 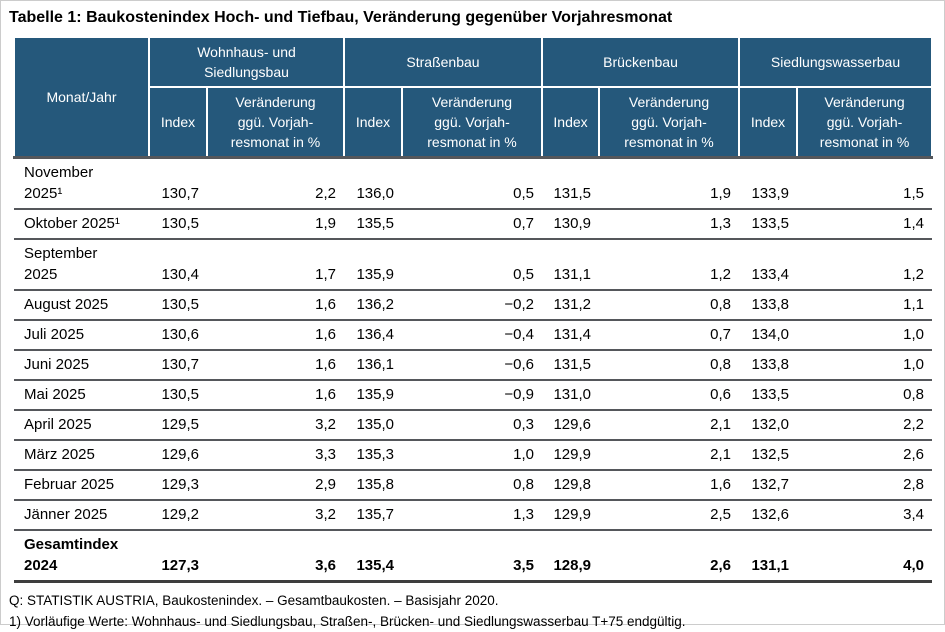 What do you see at coordinates (373, 556) in the screenshot?
I see `value-cell: 135,4` at bounding box center [373, 556].